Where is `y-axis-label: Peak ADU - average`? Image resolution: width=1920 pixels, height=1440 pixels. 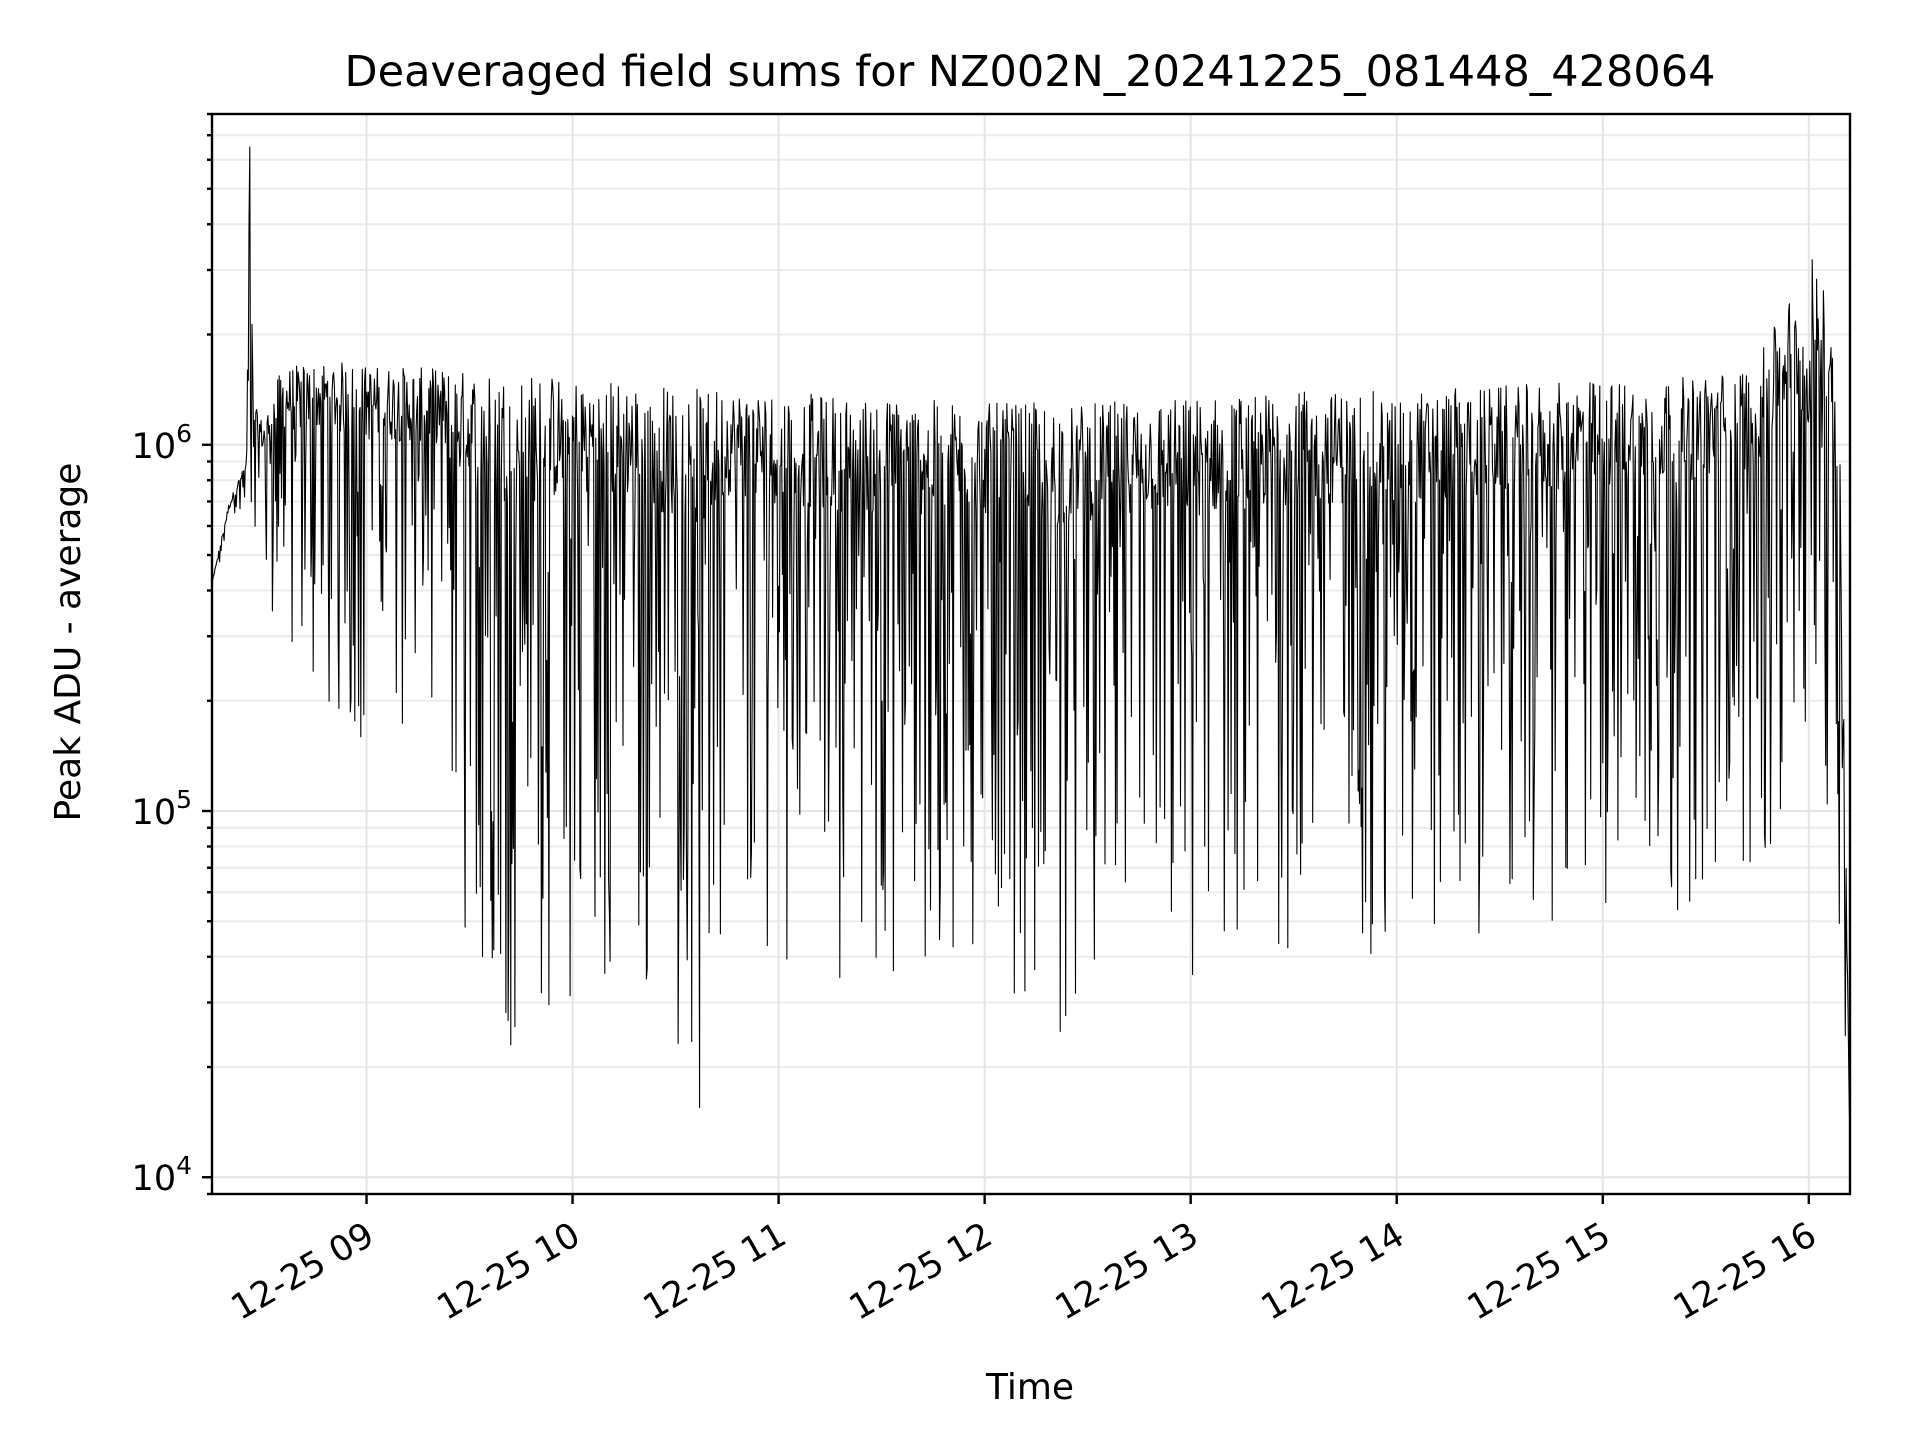 y-axis-label: Peak ADU - average is located at coordinates (68, 642).